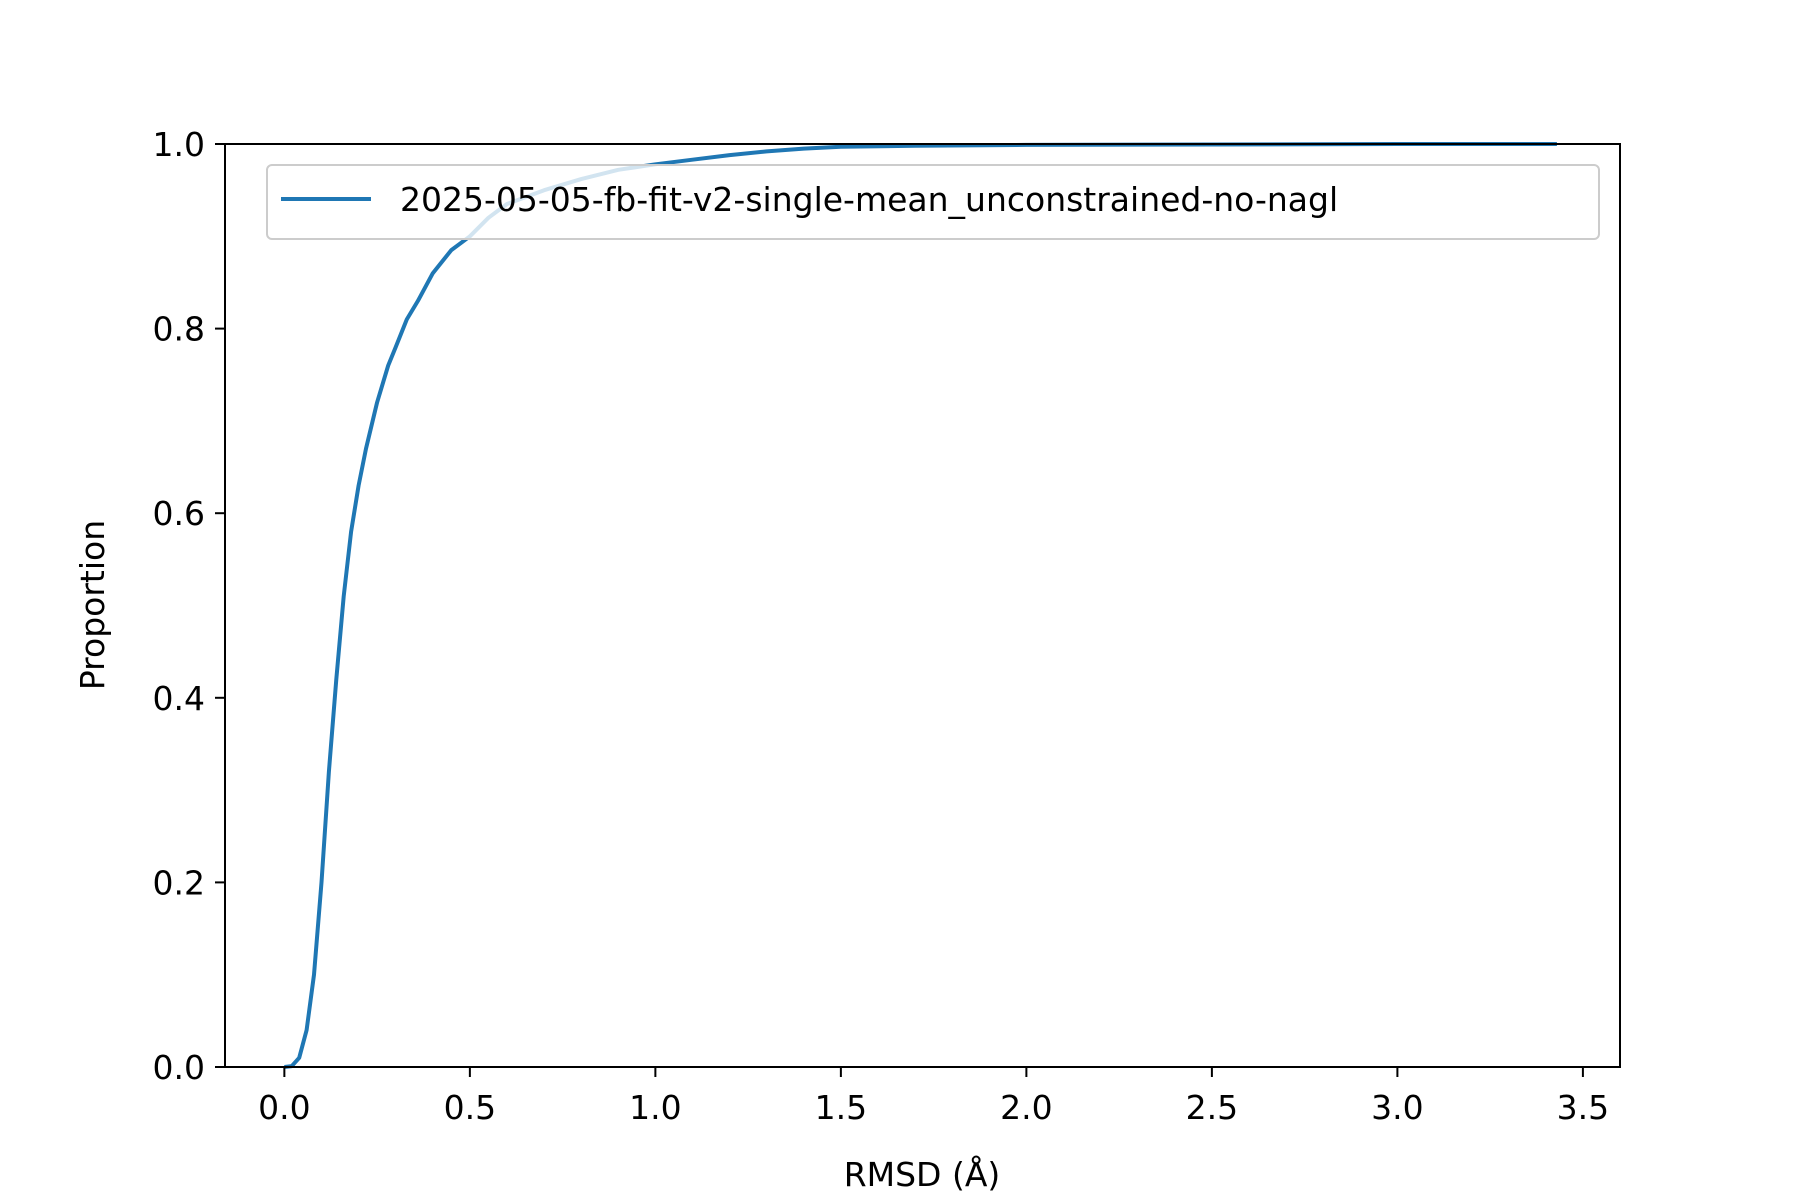  Describe the element at coordinates (92, 605) in the screenshot. I see `y-axis-label: Proportion` at that location.